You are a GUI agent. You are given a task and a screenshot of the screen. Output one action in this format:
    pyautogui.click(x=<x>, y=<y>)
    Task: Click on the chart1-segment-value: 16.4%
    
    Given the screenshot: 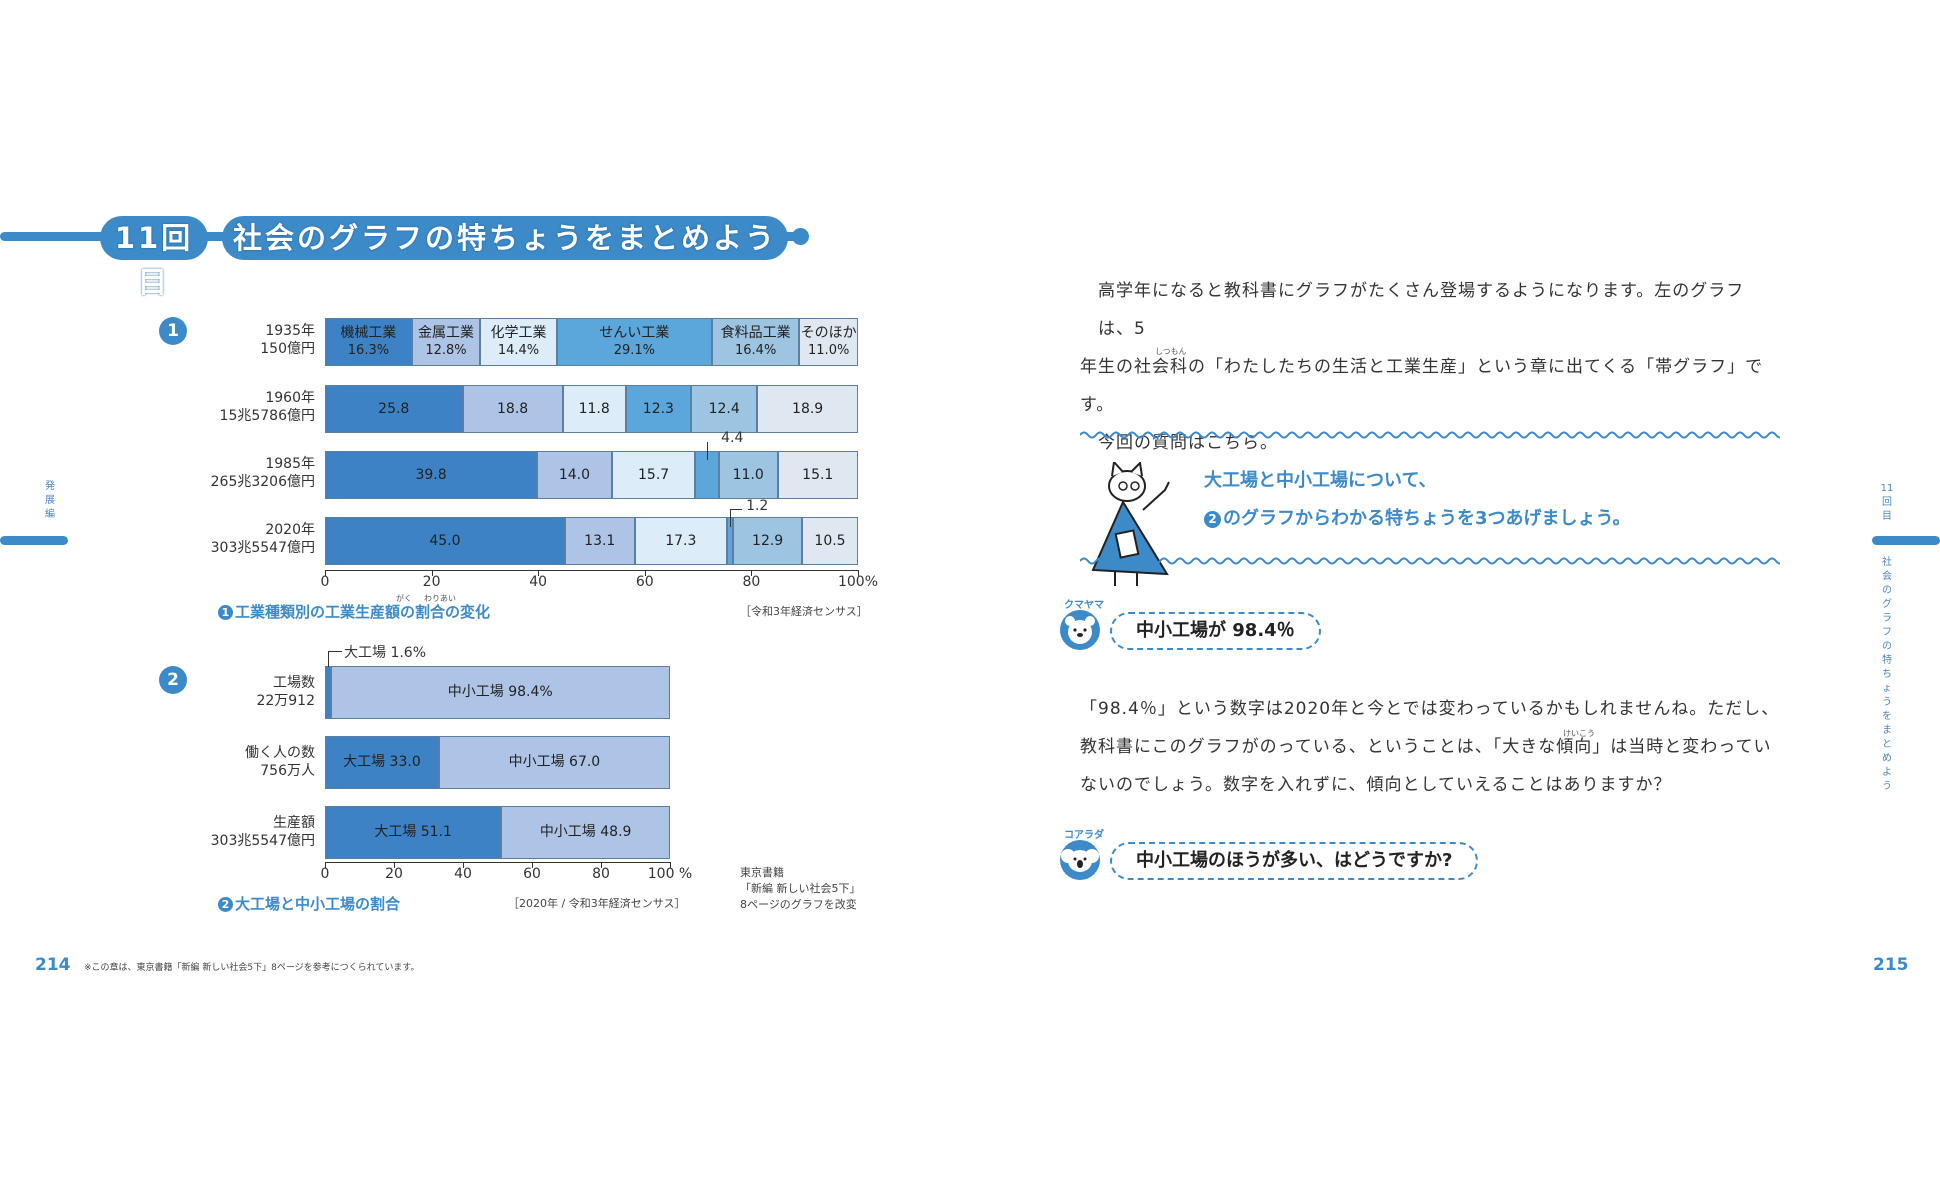 What is the action you would take?
    pyautogui.click(x=756, y=350)
    